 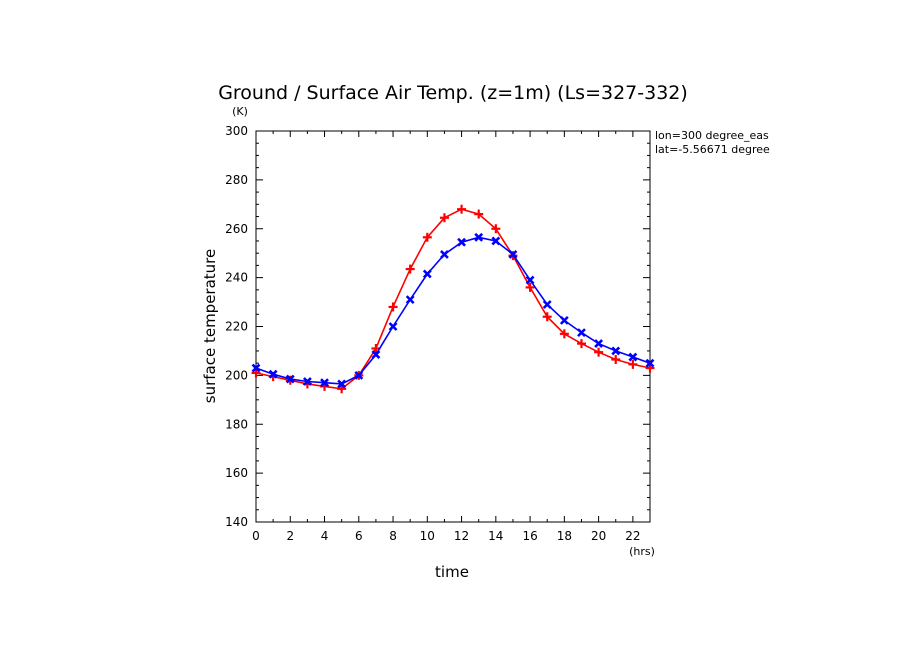 What do you see at coordinates (325, 536) in the screenshot?
I see `x-tick-label: 4` at bounding box center [325, 536].